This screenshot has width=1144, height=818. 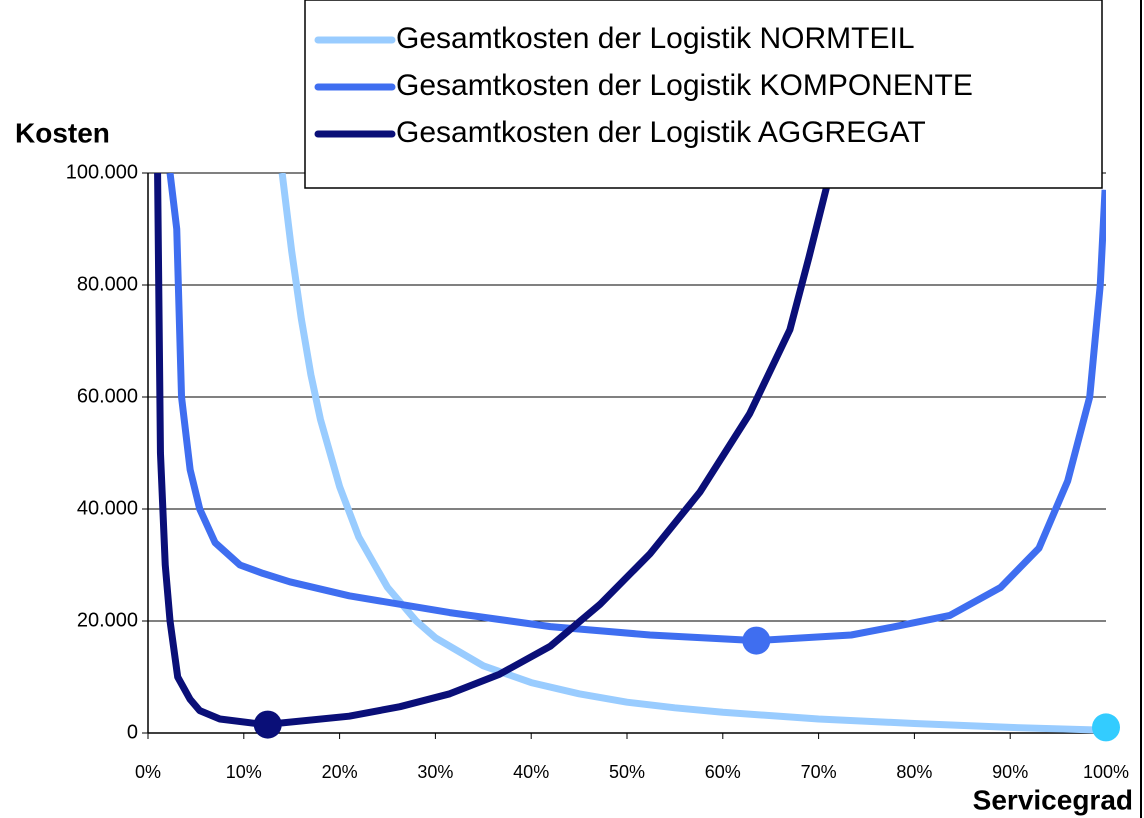 What do you see at coordinates (107, 620) in the screenshot?
I see `y-tick-label: 20.000` at bounding box center [107, 620].